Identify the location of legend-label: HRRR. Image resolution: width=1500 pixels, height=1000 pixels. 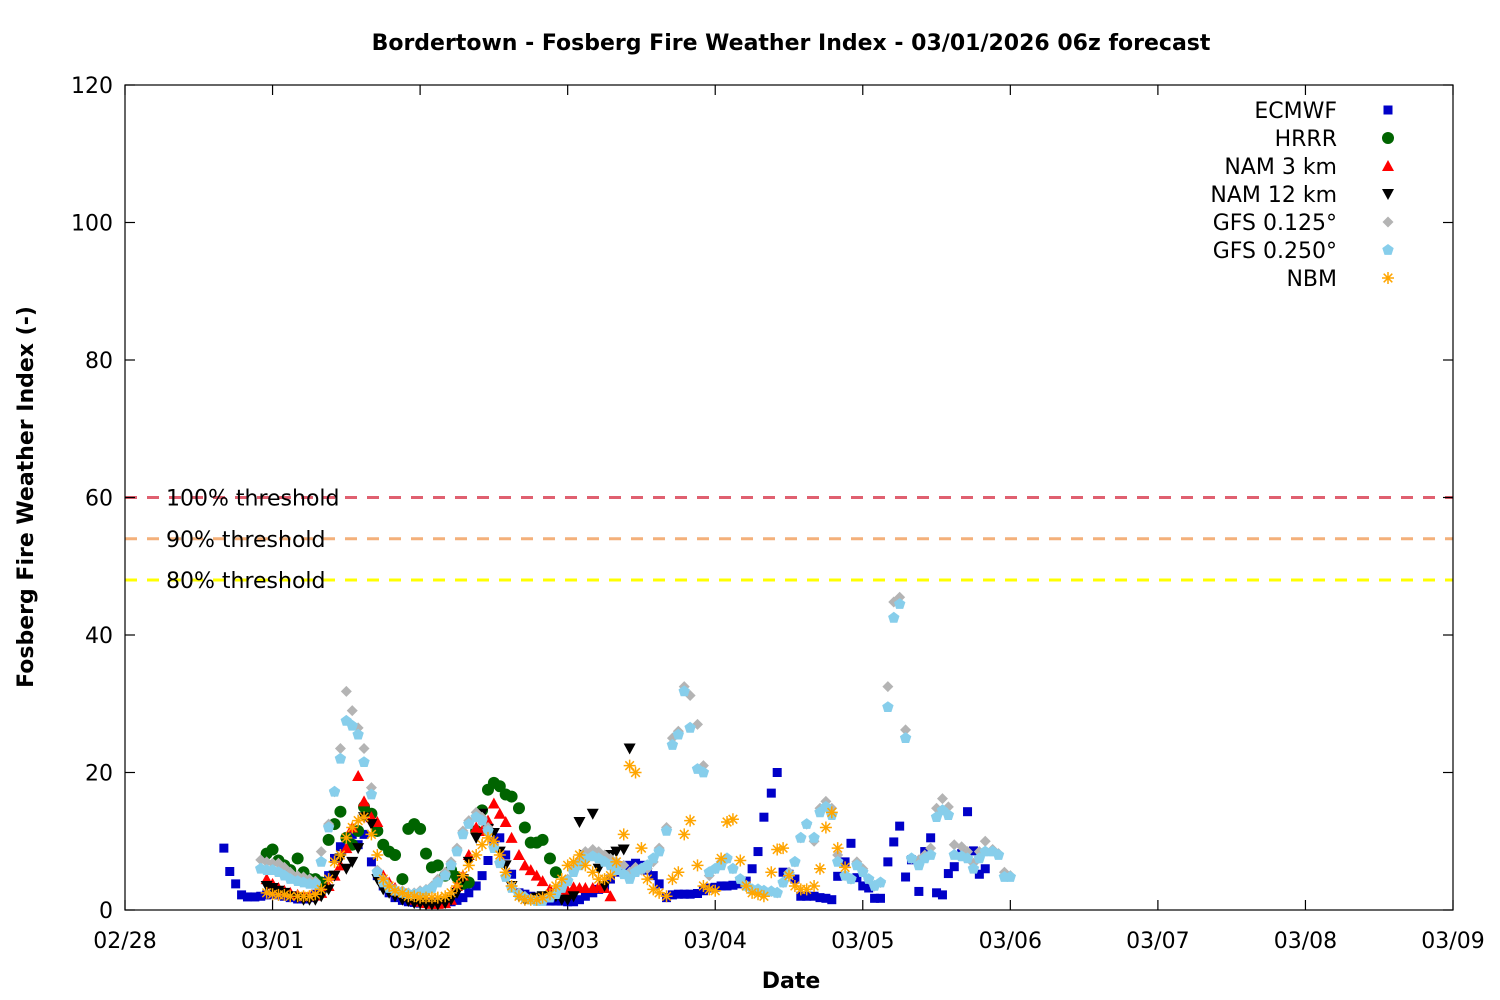
(1306, 139).